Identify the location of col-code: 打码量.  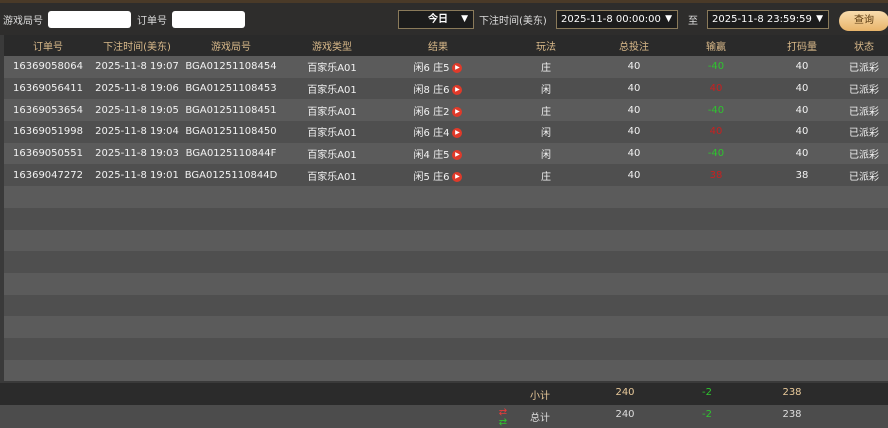
(802, 45).